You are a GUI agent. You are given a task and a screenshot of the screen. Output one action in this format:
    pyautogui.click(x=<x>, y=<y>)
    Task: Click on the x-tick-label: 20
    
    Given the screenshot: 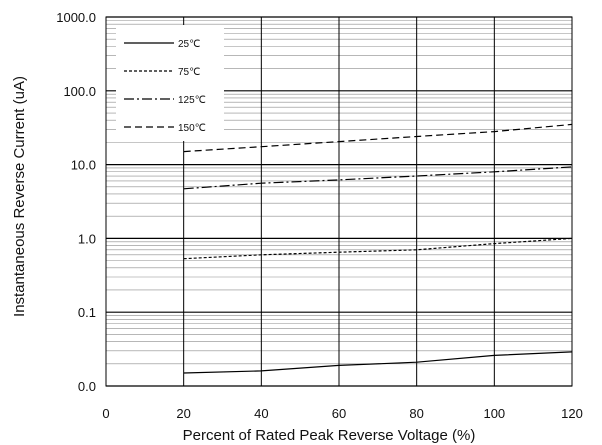 What is the action you would take?
    pyautogui.click(x=183, y=413)
    